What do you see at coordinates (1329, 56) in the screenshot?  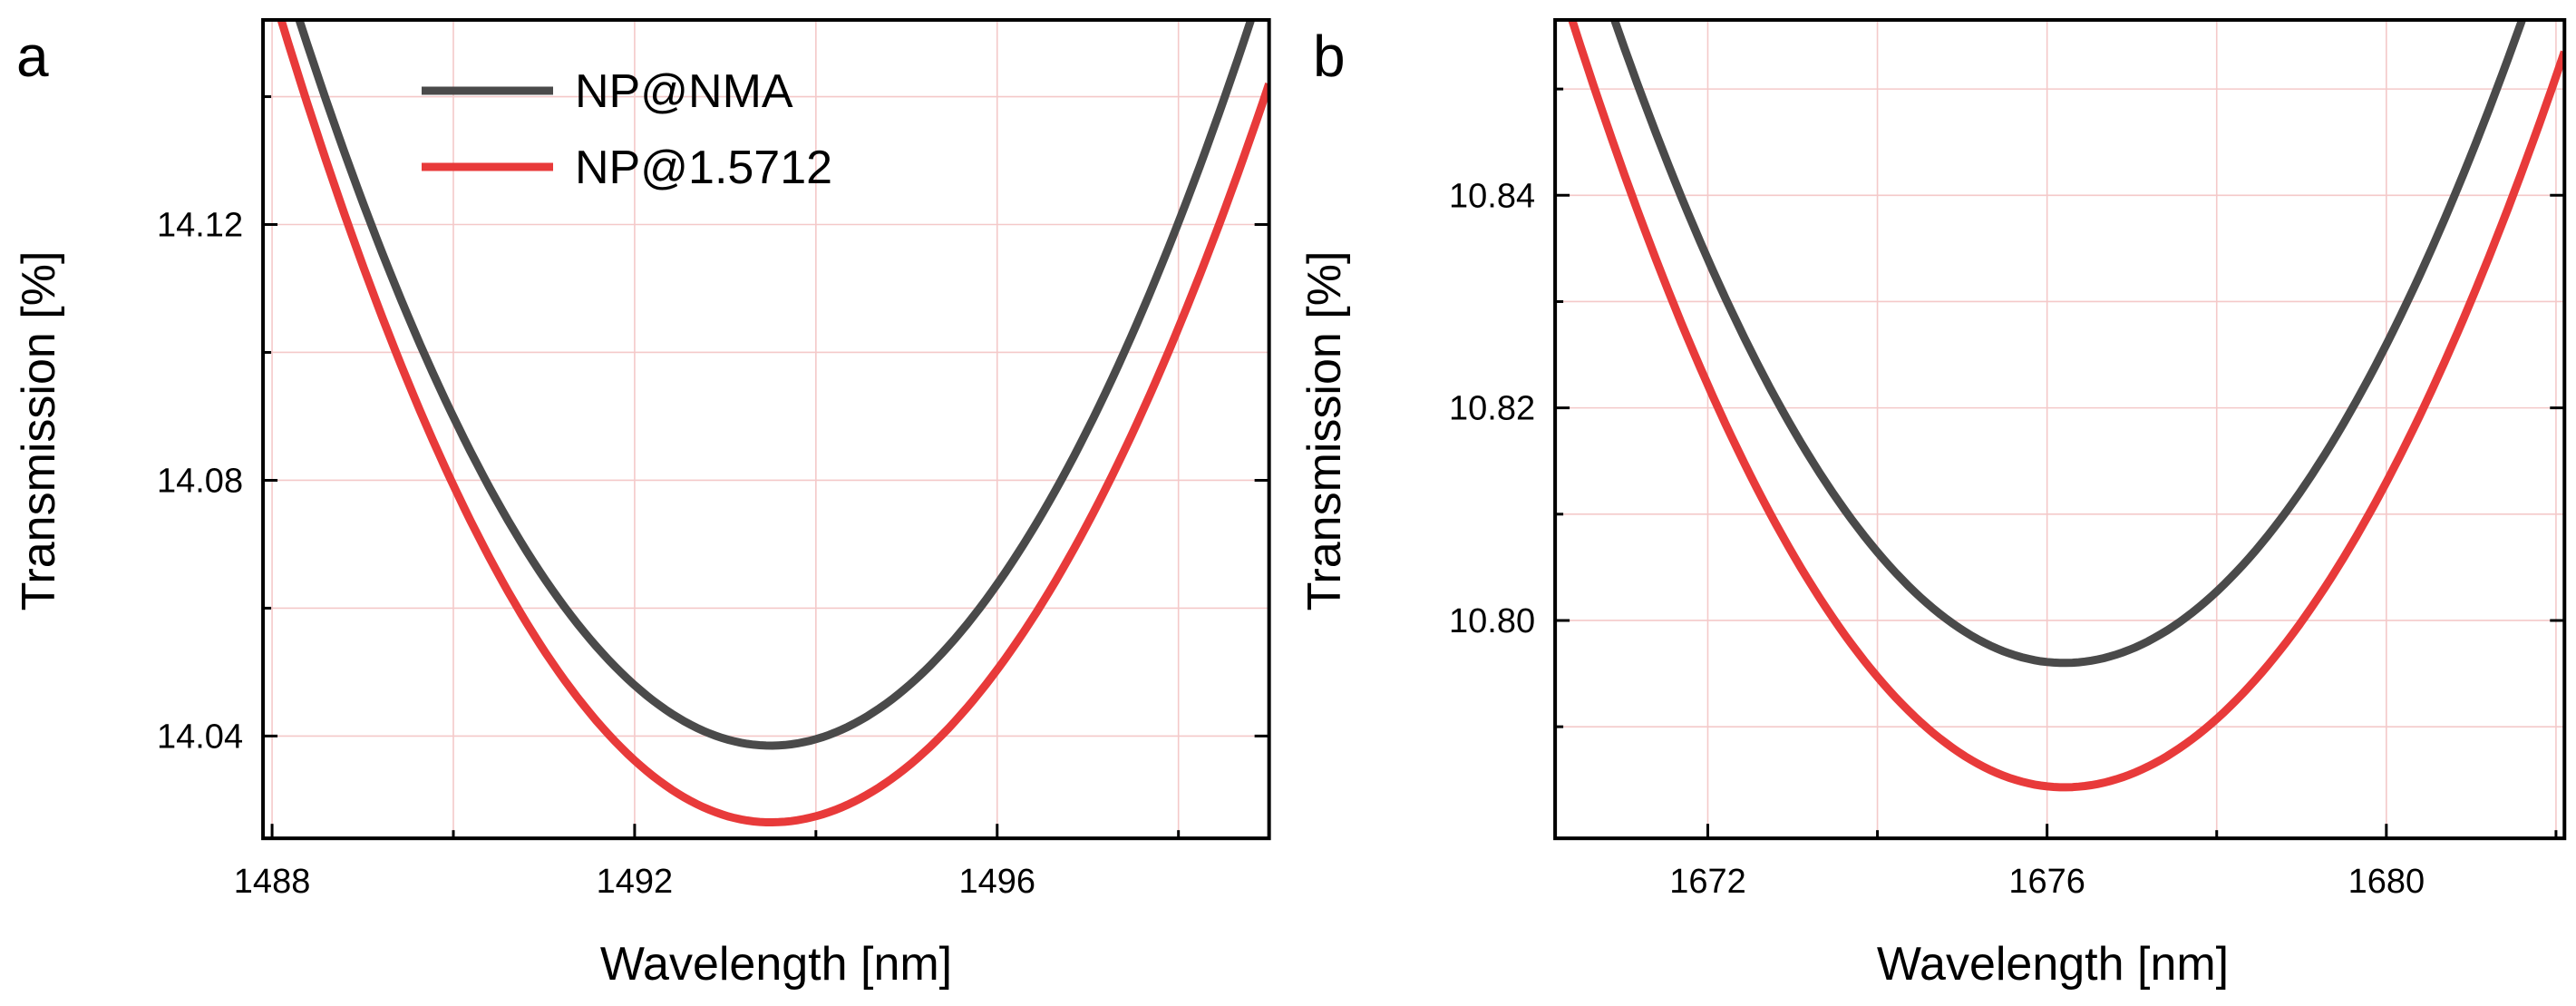 I see `panel-b-letter: b` at bounding box center [1329, 56].